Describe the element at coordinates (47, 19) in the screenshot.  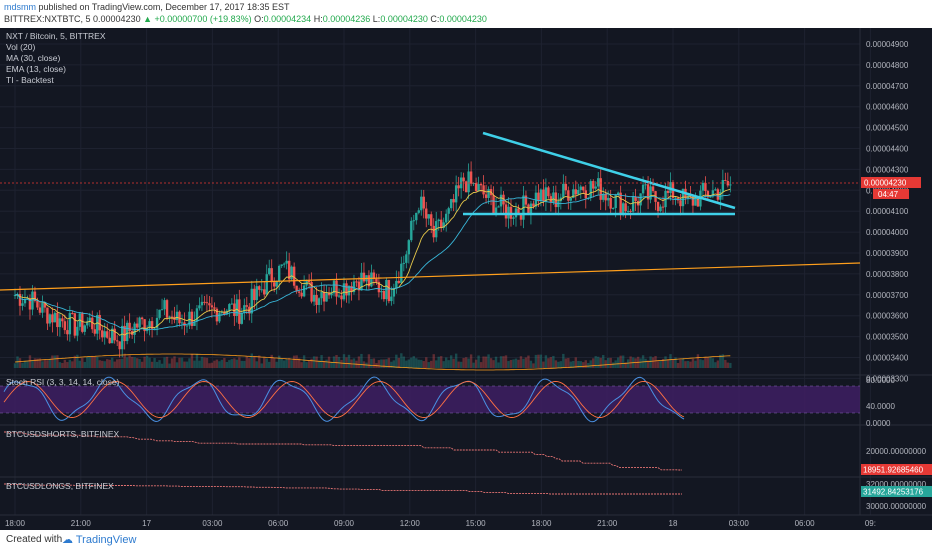
I see `symbol-label: BITTREX:NXTBTC, 5` at that location.